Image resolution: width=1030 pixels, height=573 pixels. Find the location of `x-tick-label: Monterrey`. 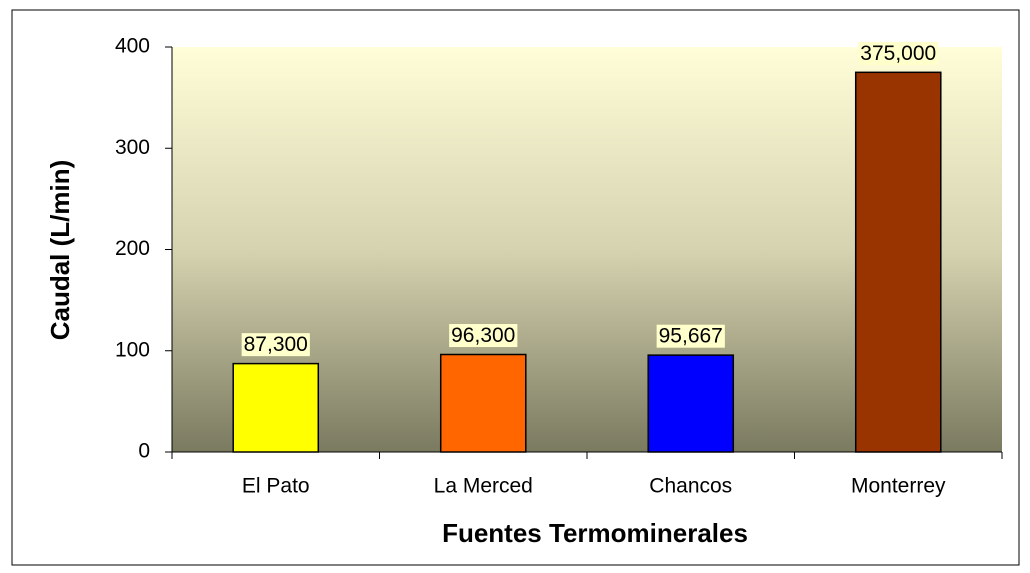

x-tick-label: Monterrey is located at coordinates (898, 486).